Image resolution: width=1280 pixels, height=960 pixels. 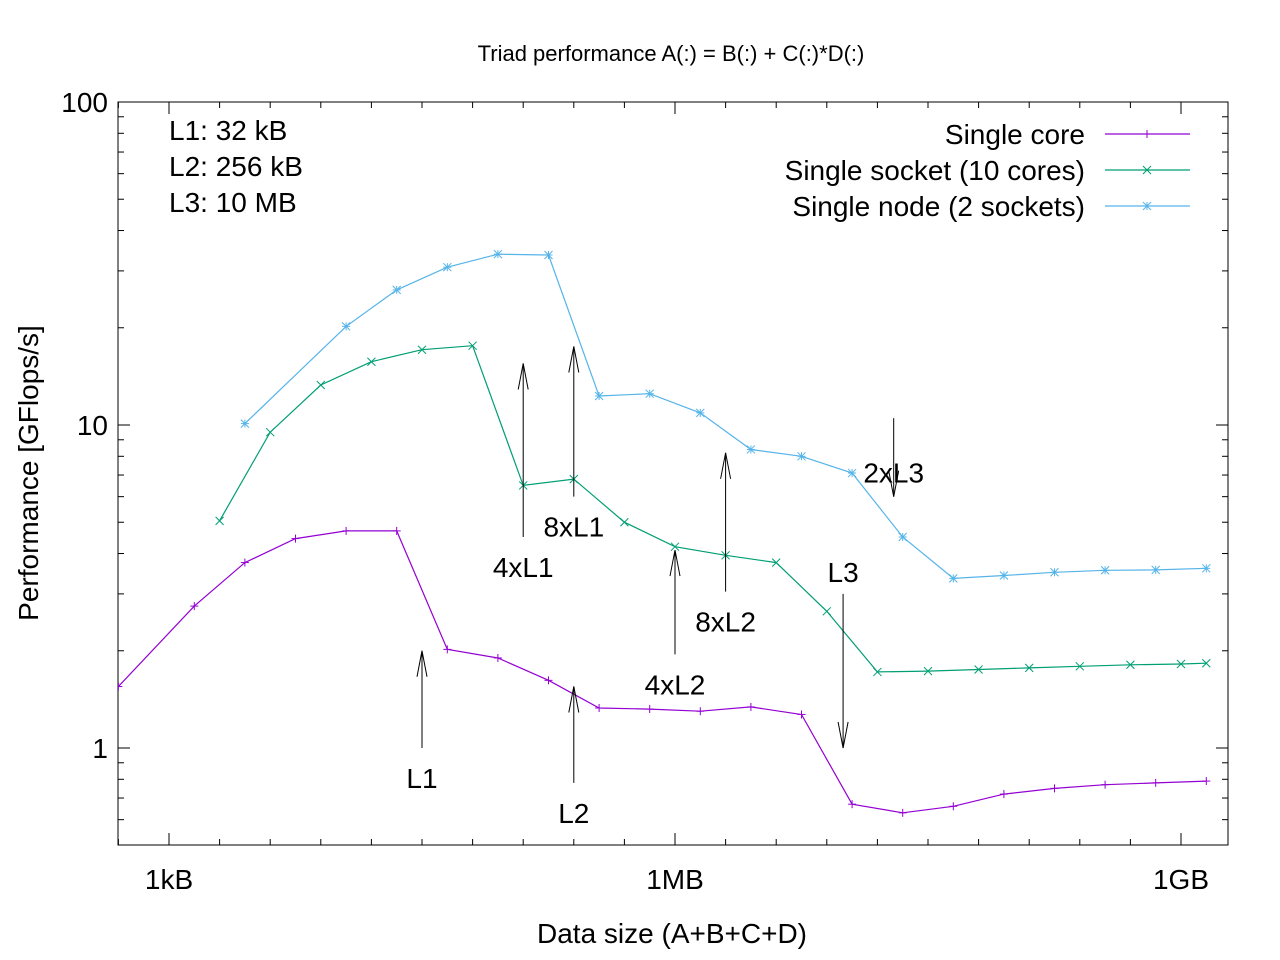 I want to click on cache-note-l3: L3: 10 MB, so click(x=233, y=202).